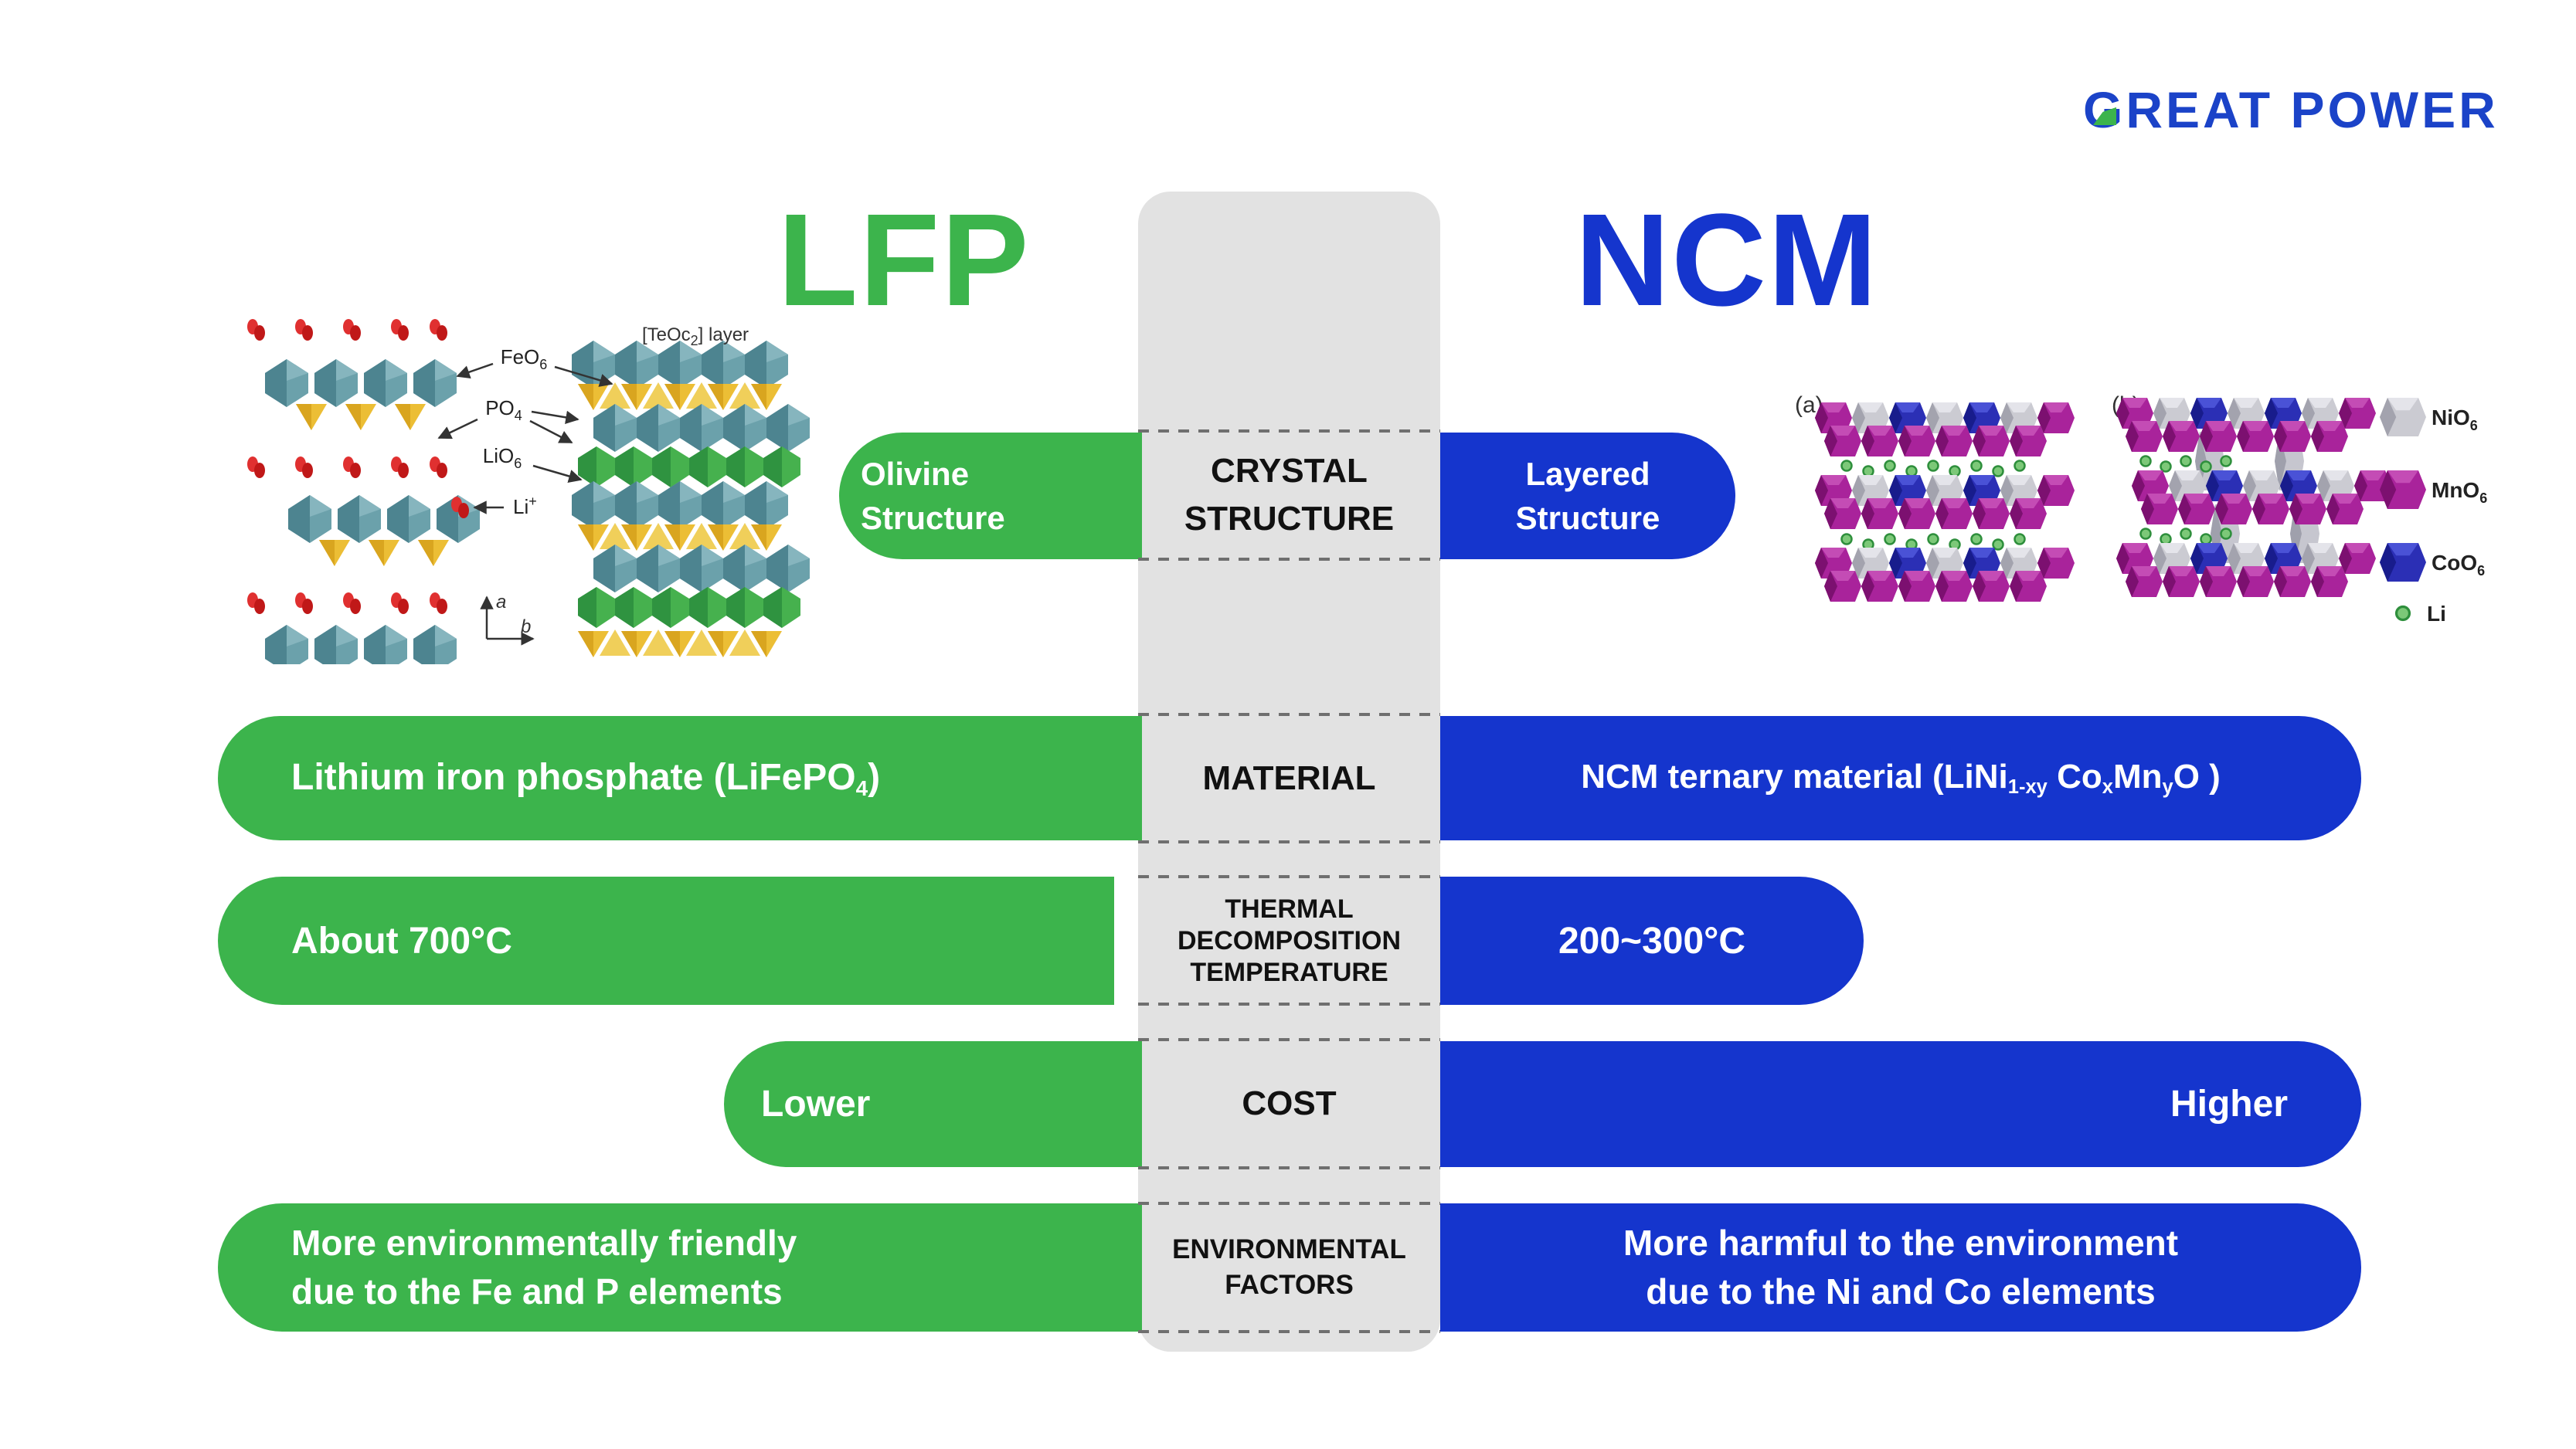 The image size is (2576, 1449). Describe the element at coordinates (526, 626) in the screenshot. I see `axis-b-label: b` at that location.